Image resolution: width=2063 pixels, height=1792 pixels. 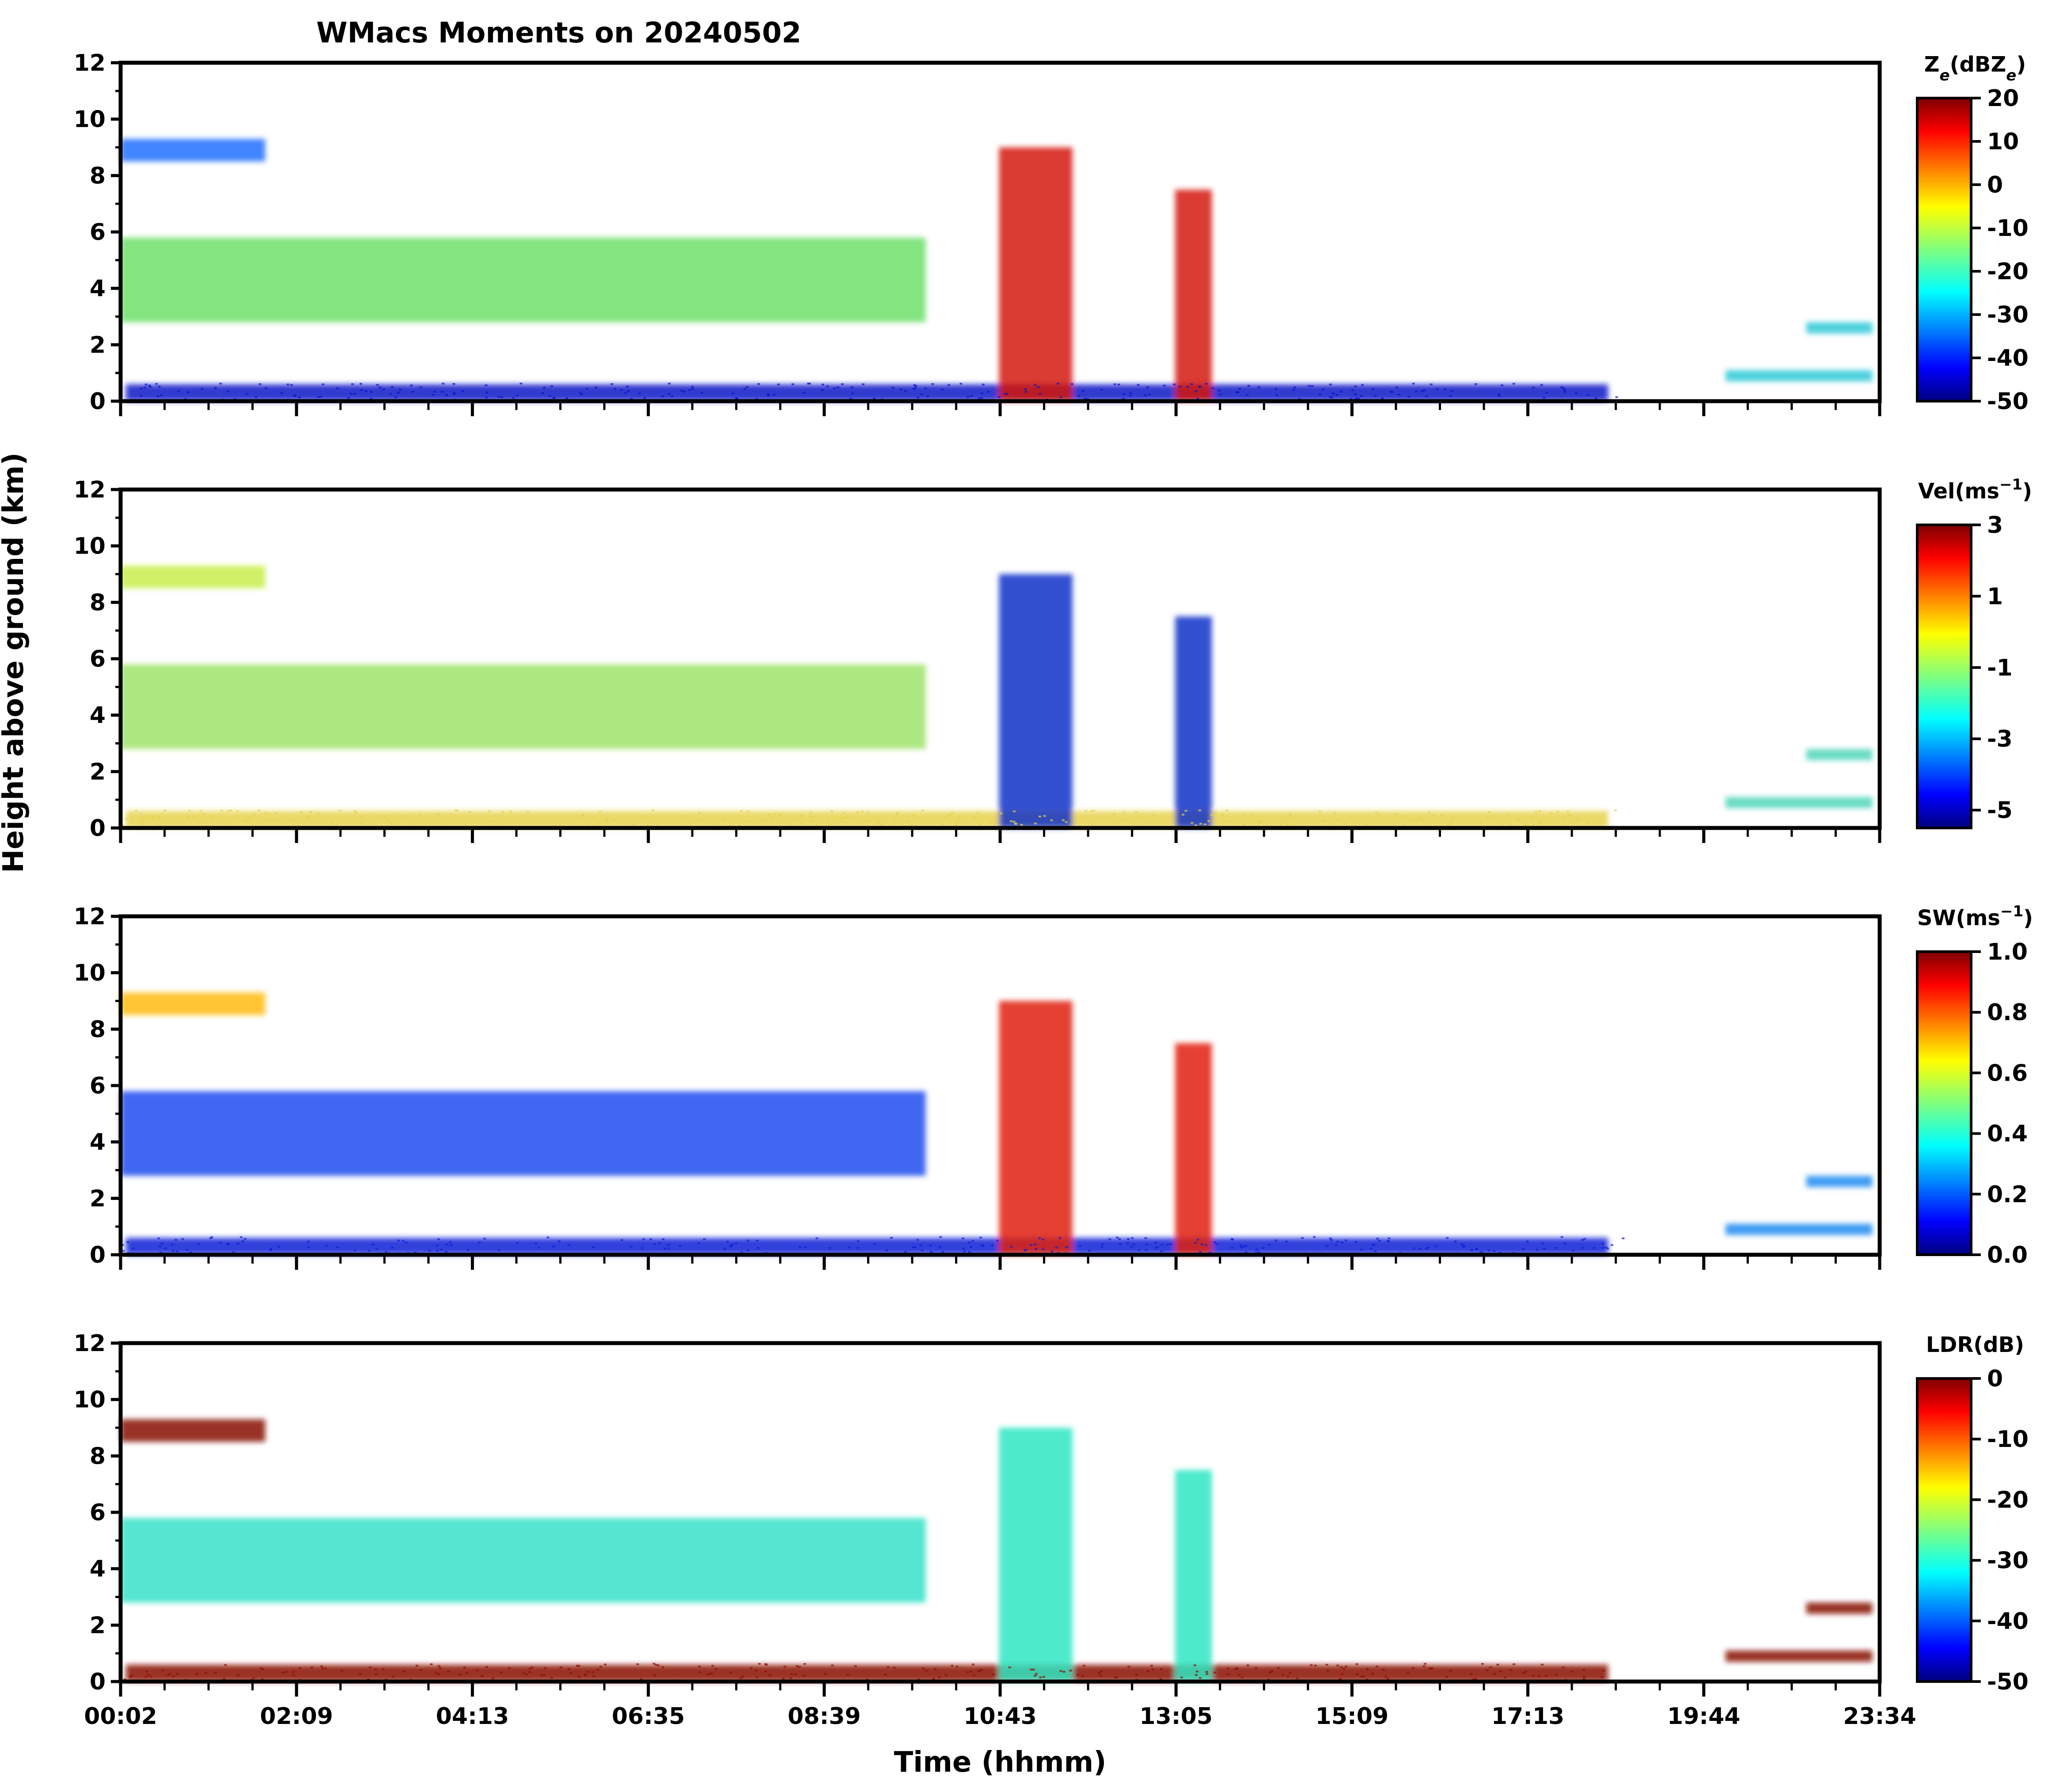 I want to click on y-tick-label: 6, so click(x=98, y=1086).